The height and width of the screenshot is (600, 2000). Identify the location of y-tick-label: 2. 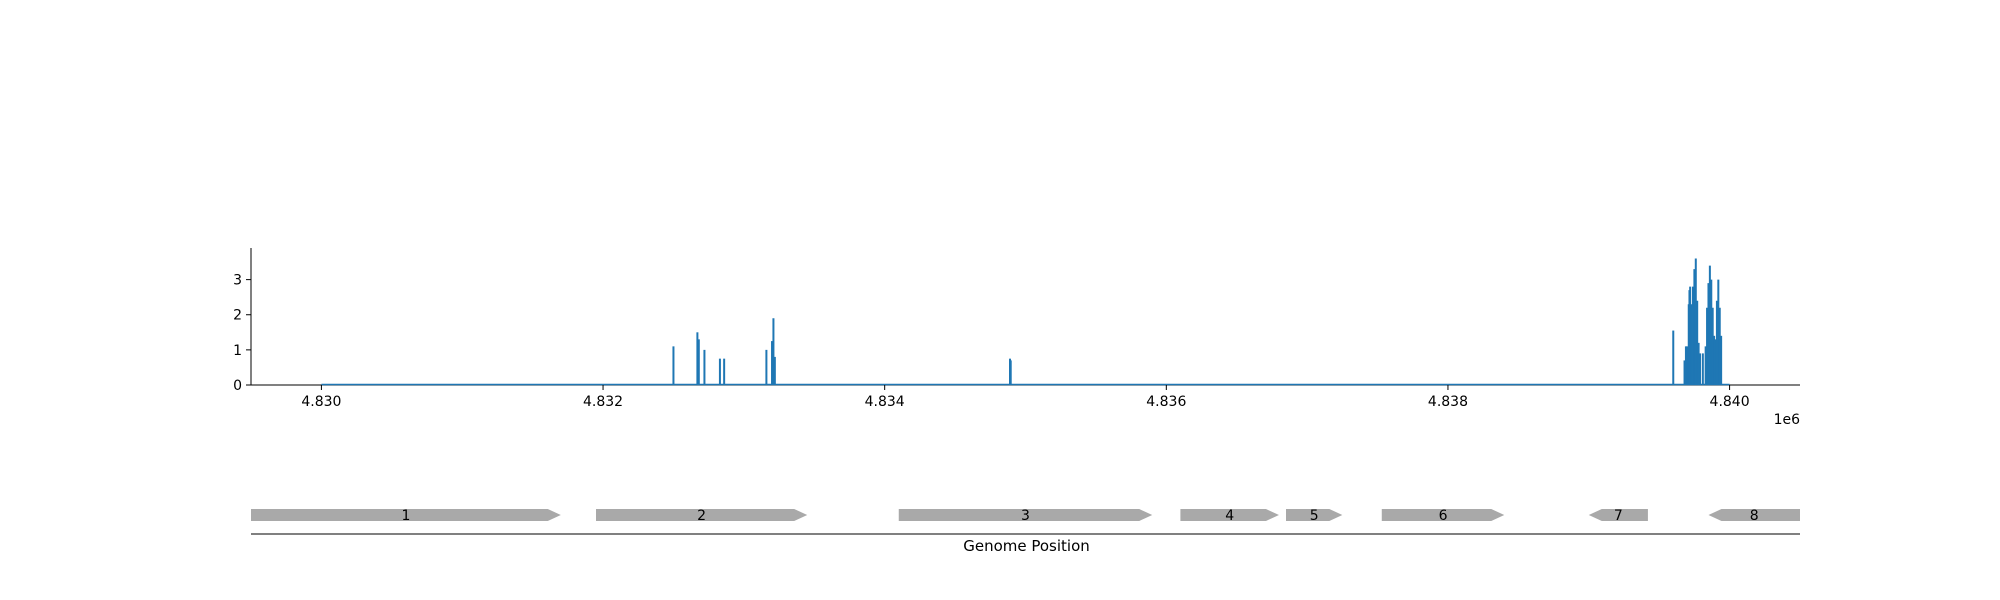
(237, 316).